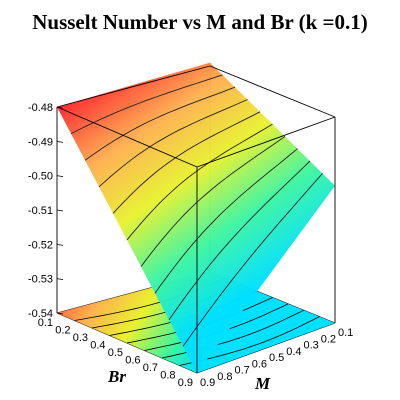 Image resolution: width=400 pixels, height=400 pixels. What do you see at coordinates (40, 142) in the screenshot?
I see `z-tick-label: -0.49` at bounding box center [40, 142].